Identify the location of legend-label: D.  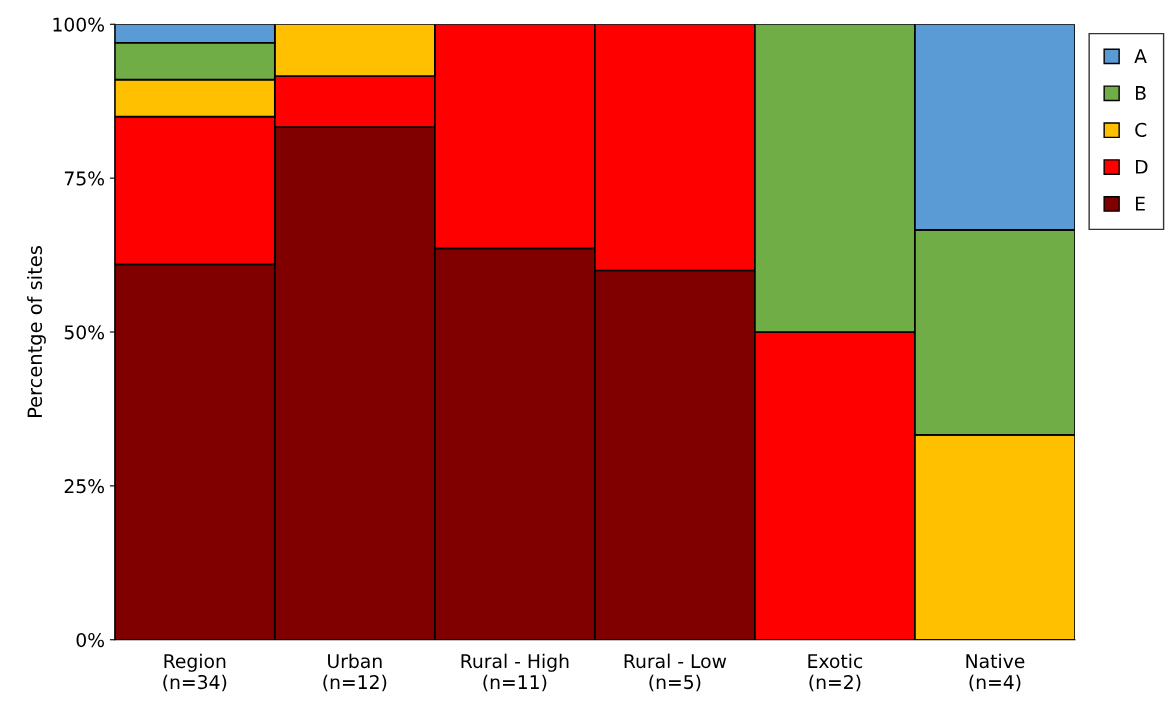
(1141, 166).